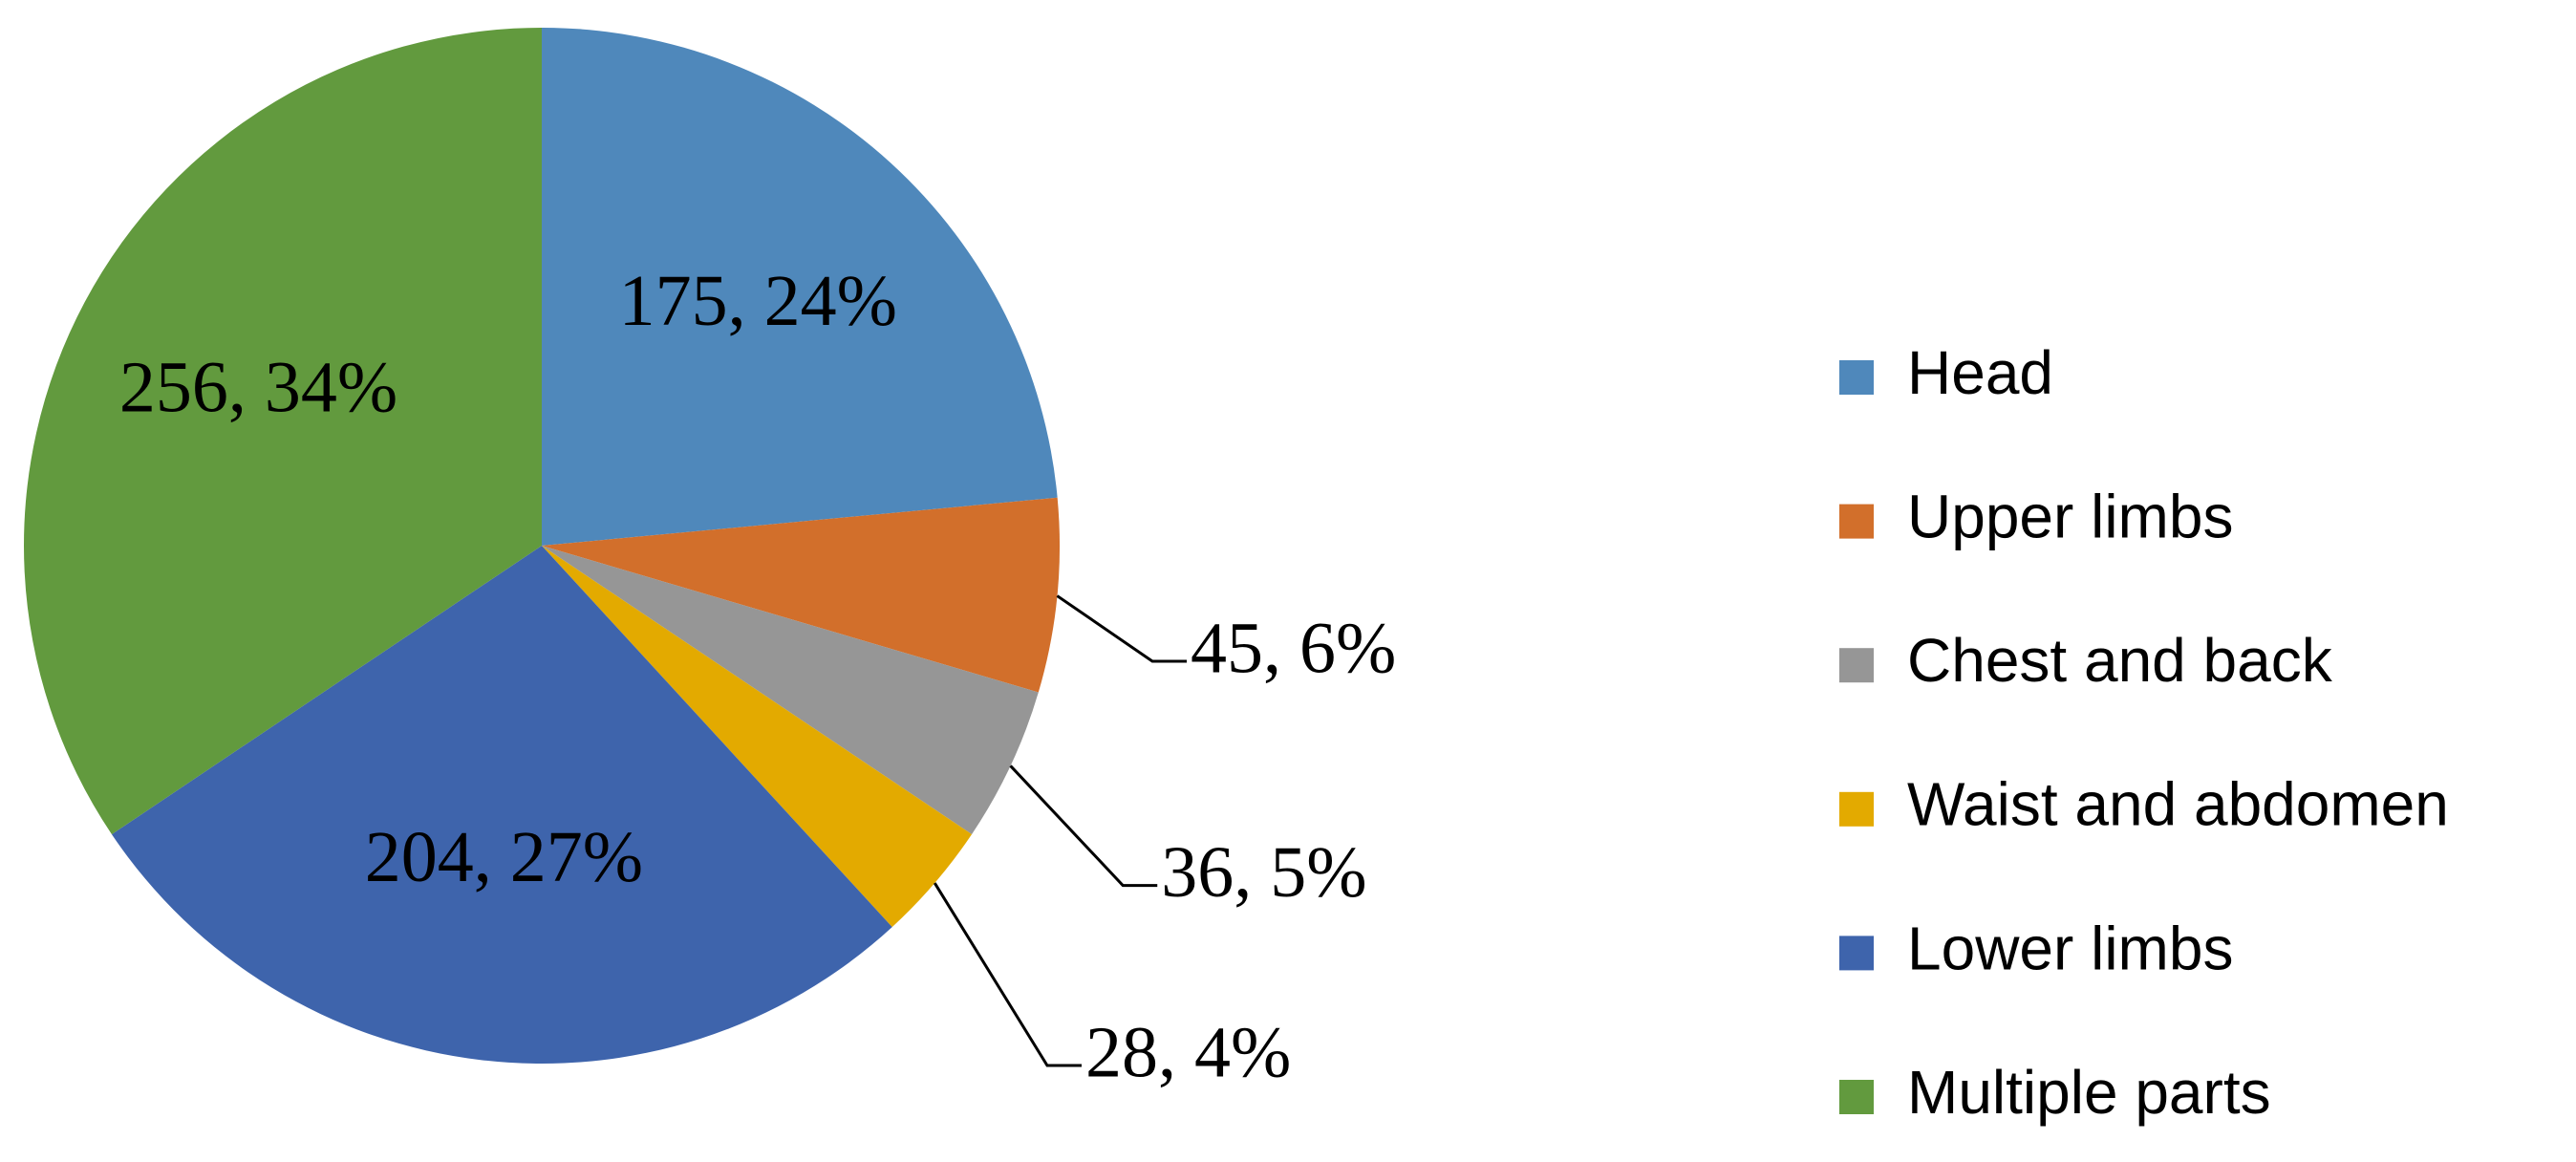  Describe the element at coordinates (2070, 517) in the screenshot. I see `legend-label: Upper limbs` at that location.